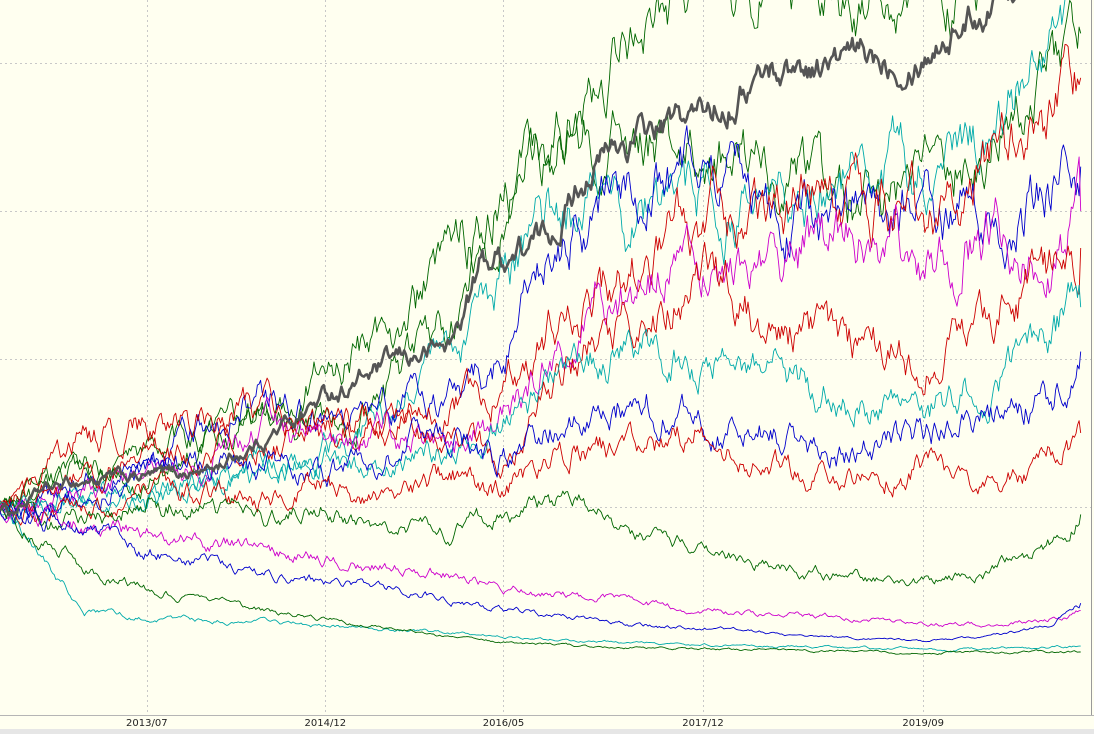  Describe the element at coordinates (535, 723) in the screenshot. I see `x-axis-tick-labels: 2013/07 2014/12 2016/05 2017/12 2019/09` at that location.